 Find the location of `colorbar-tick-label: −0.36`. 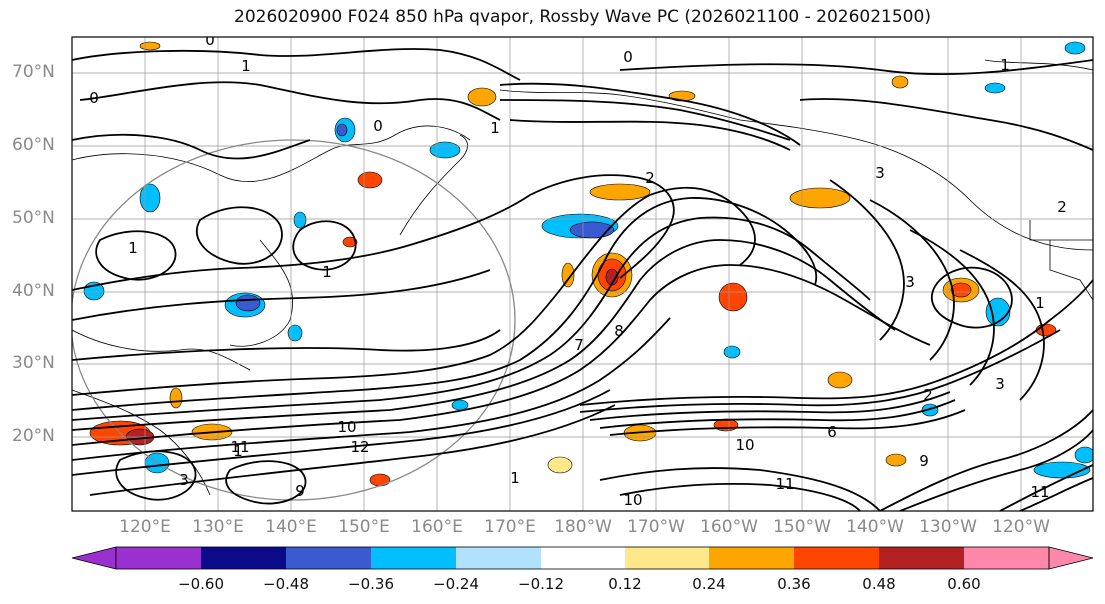

colorbar-tick-label: −0.36 is located at coordinates (371, 584).